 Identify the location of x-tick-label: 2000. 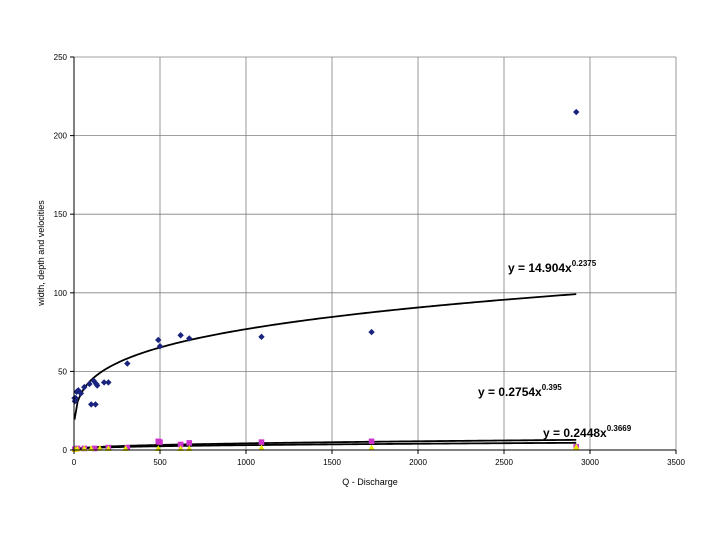
(418, 462).